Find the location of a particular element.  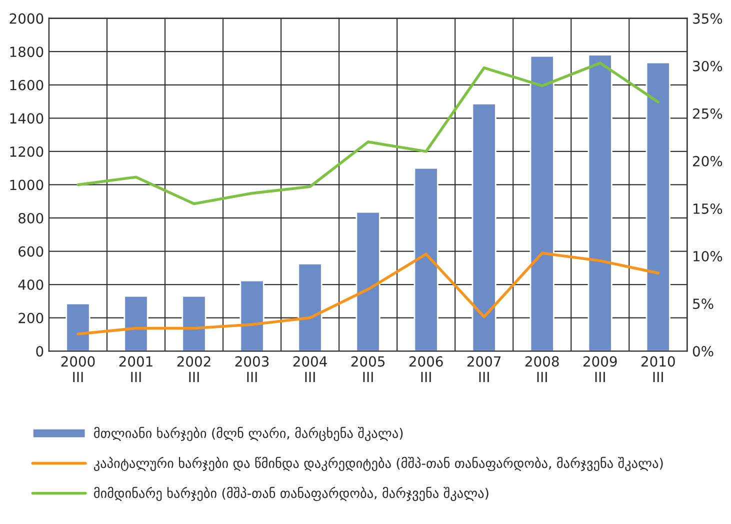

y-tick-label: 1000 is located at coordinates (27, 185).